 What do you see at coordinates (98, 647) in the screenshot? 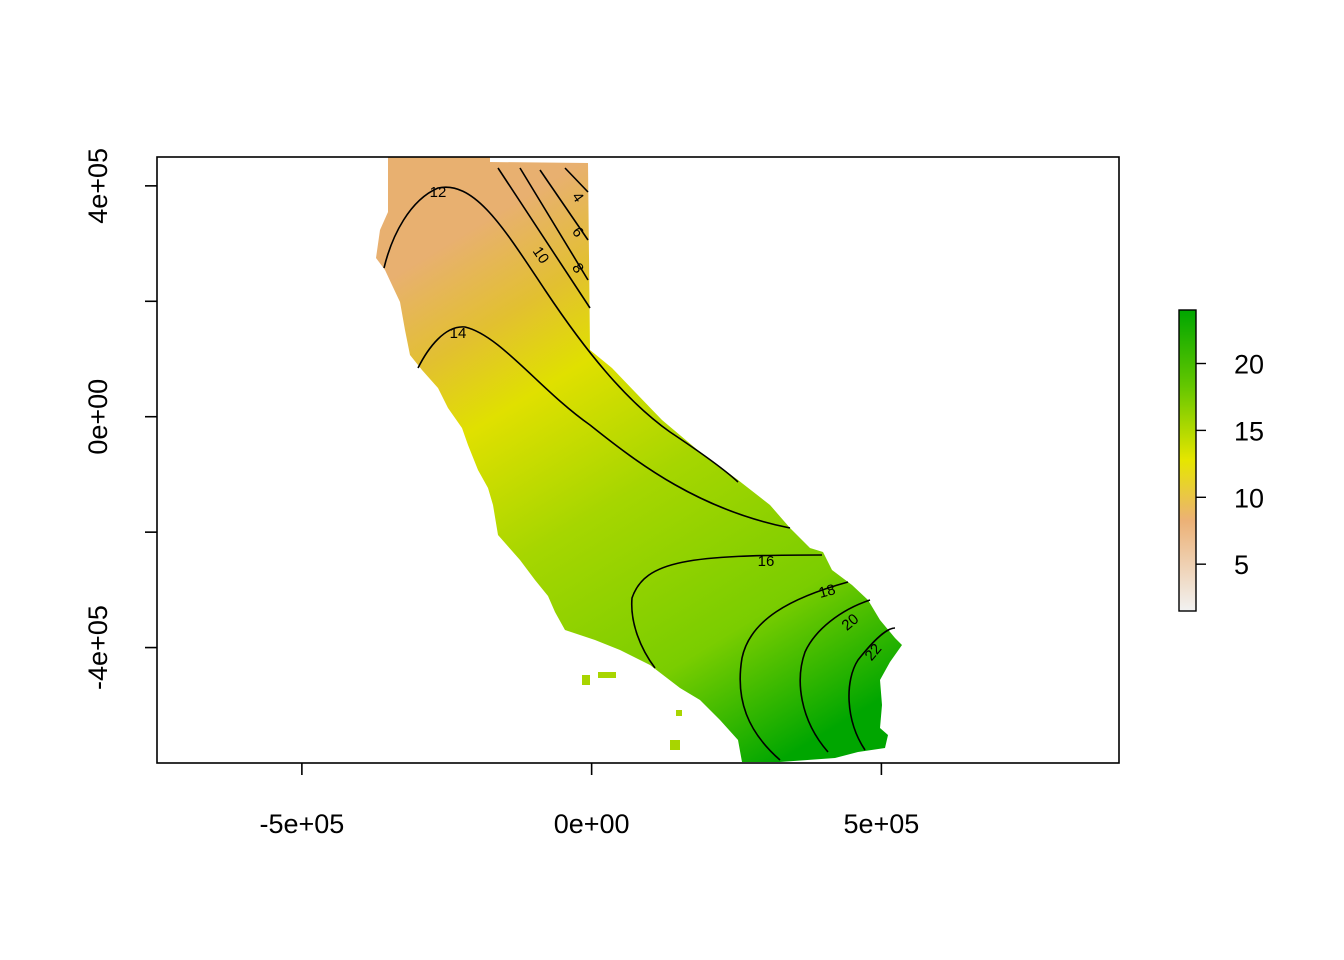
I see `y-tick-label: -4e+05` at bounding box center [98, 647].